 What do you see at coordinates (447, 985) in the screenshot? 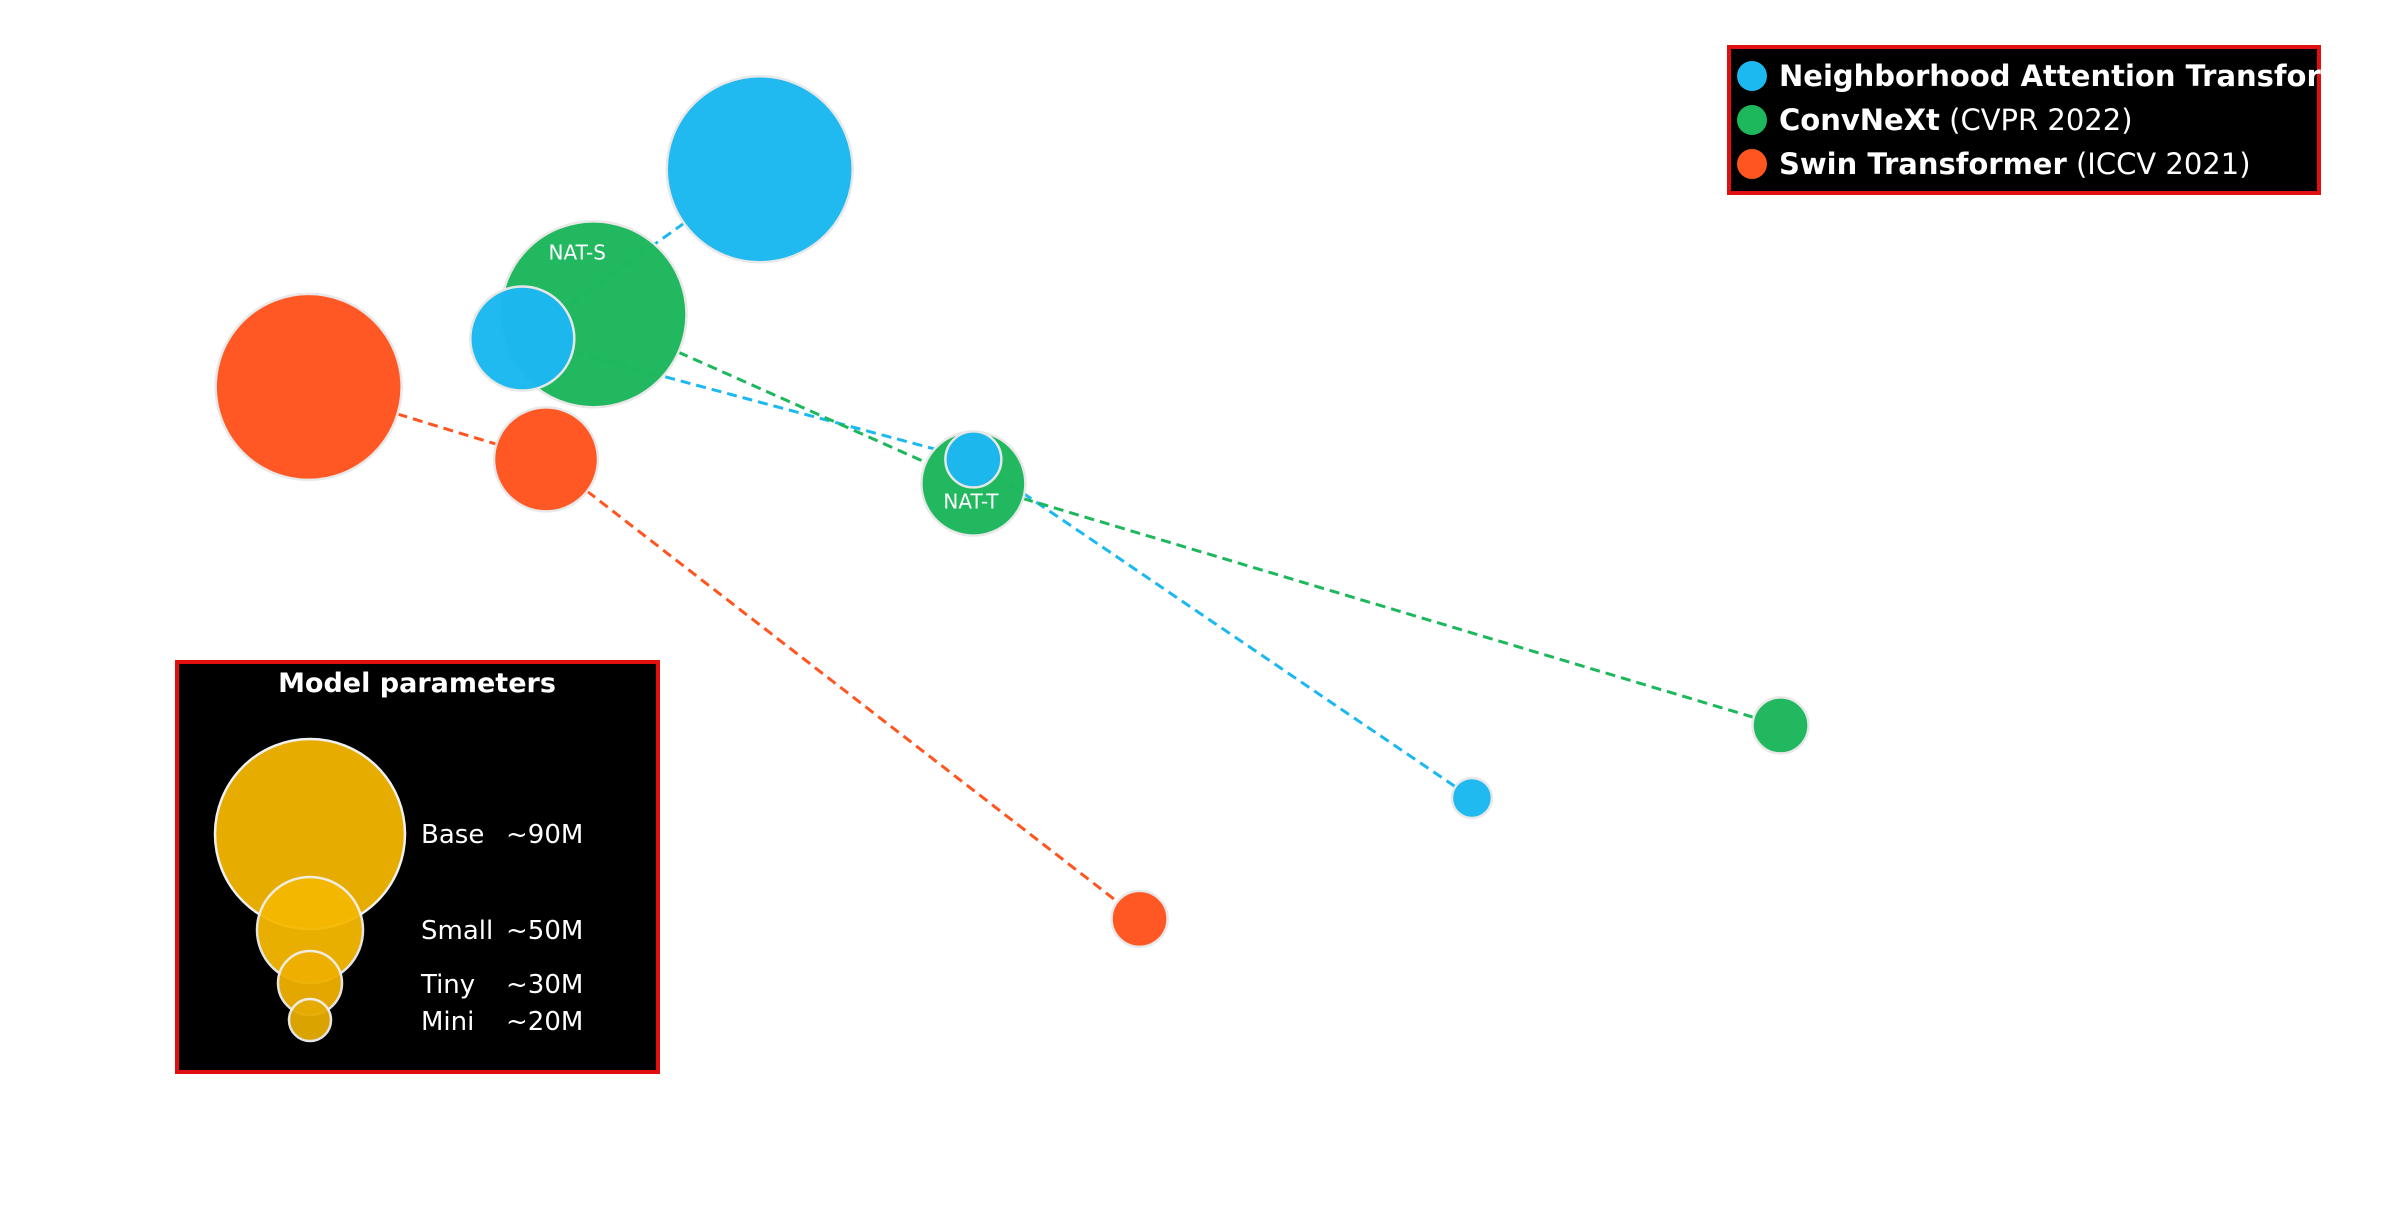
I see `size-label-tiny: Tiny` at bounding box center [447, 985].